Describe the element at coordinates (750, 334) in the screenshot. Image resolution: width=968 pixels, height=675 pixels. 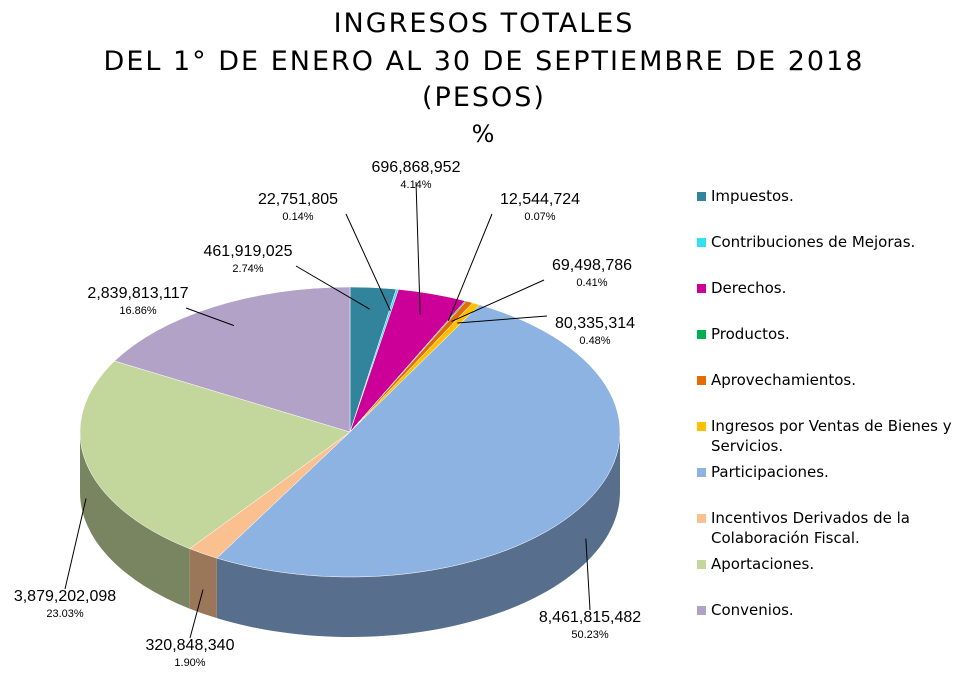
I see `legend-label: Productos.` at that location.